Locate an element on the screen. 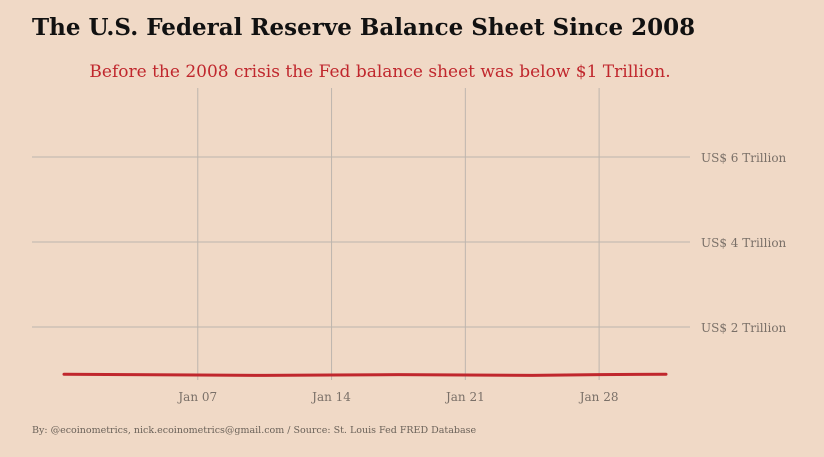  y-tick-label: US$ 6 Trillion is located at coordinates (744, 158).